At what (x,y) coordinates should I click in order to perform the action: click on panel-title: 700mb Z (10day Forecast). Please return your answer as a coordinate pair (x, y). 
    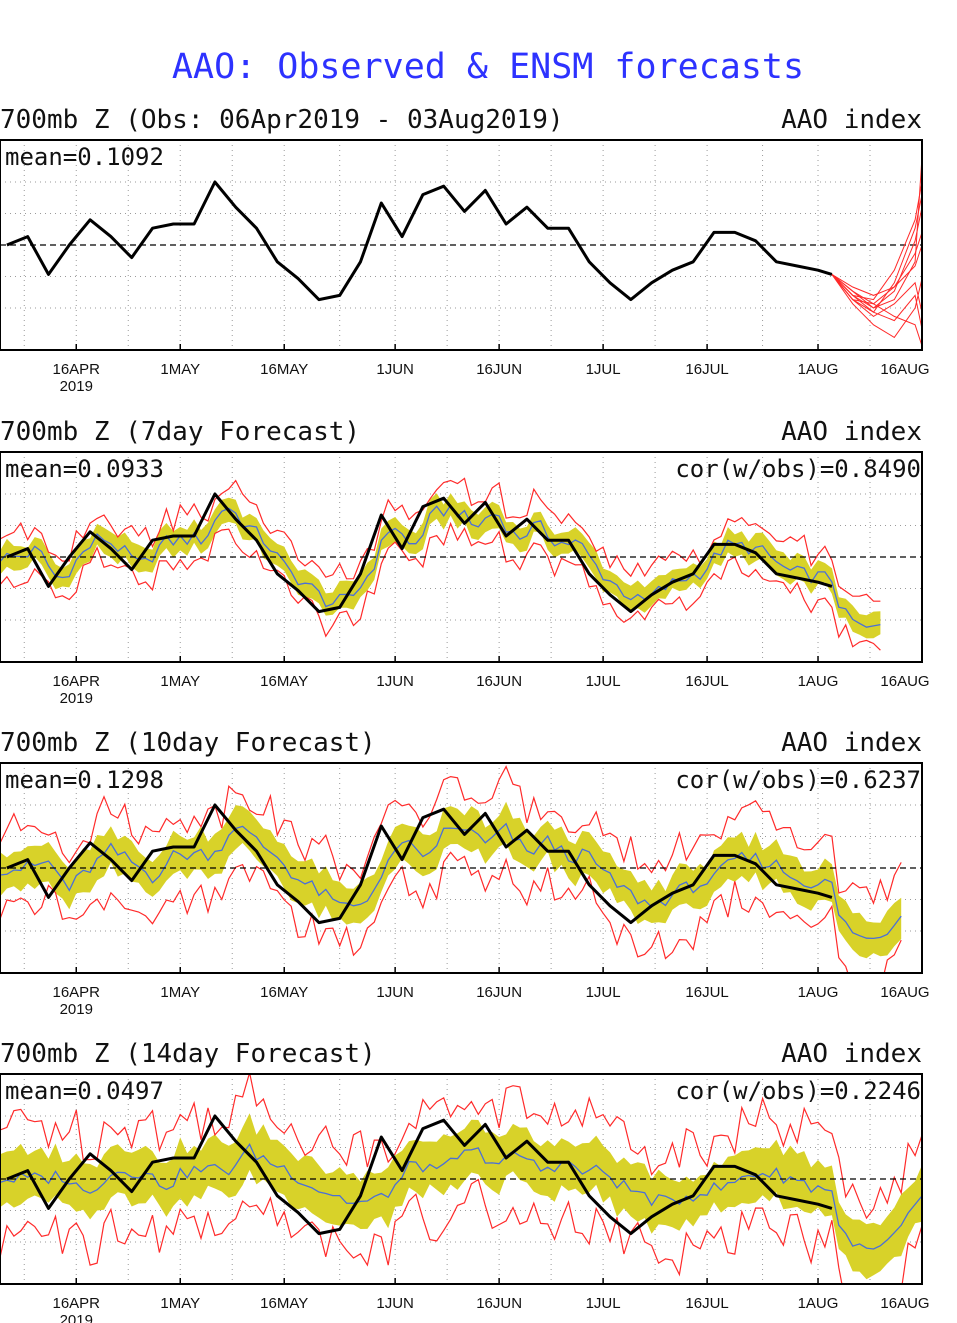
    Looking at the image, I should click on (188, 743).